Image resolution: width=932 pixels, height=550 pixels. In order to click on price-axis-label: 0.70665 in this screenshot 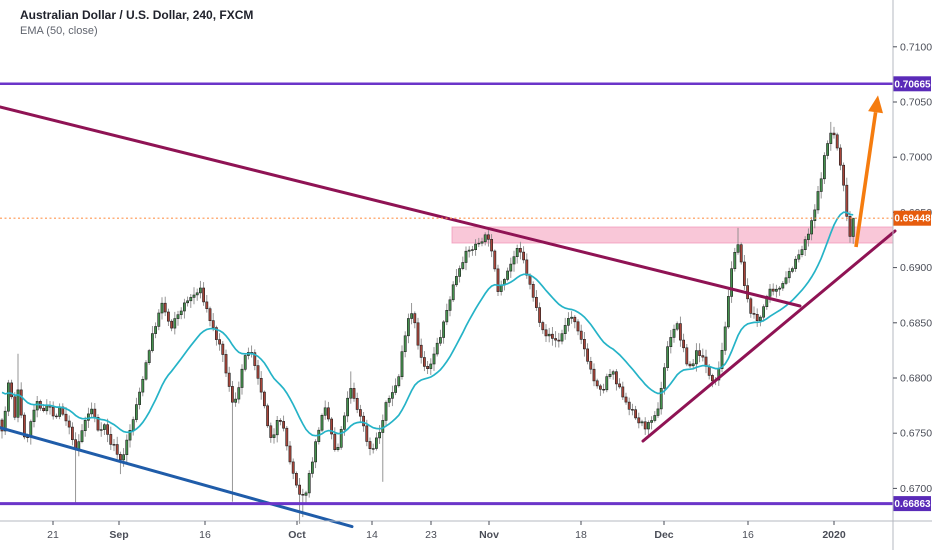, I will do `click(912, 84)`.